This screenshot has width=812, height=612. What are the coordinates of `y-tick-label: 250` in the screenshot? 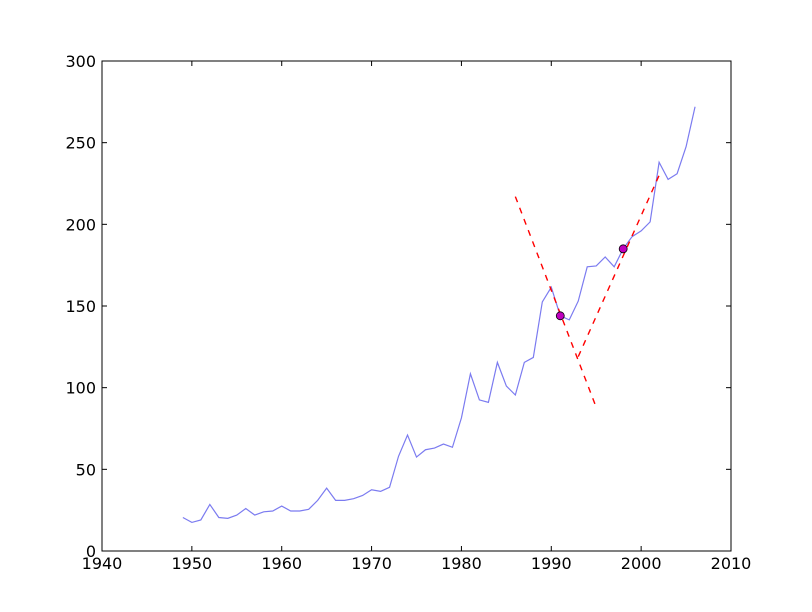 It's located at (80, 143).